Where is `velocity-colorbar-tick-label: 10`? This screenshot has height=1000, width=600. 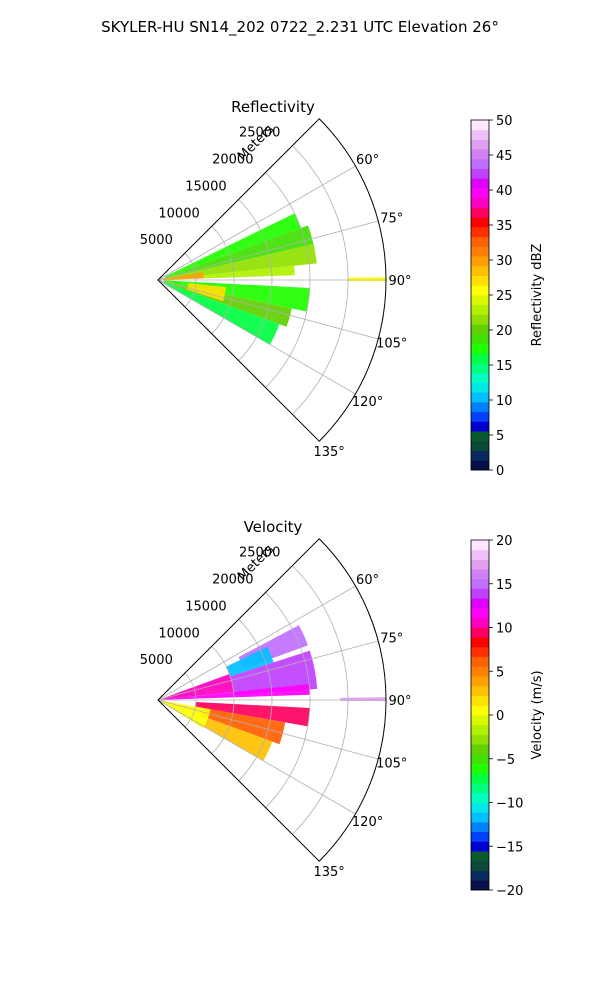
velocity-colorbar-tick-label: 10 is located at coordinates (504, 629).